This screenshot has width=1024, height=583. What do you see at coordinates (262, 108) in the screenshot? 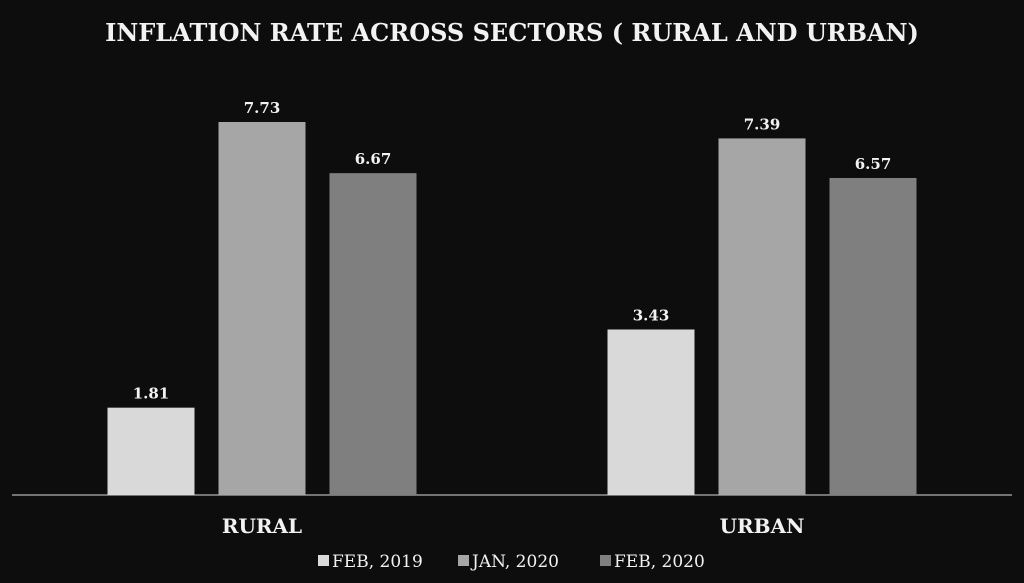
I see `data-label: 7.73` at bounding box center [262, 108].